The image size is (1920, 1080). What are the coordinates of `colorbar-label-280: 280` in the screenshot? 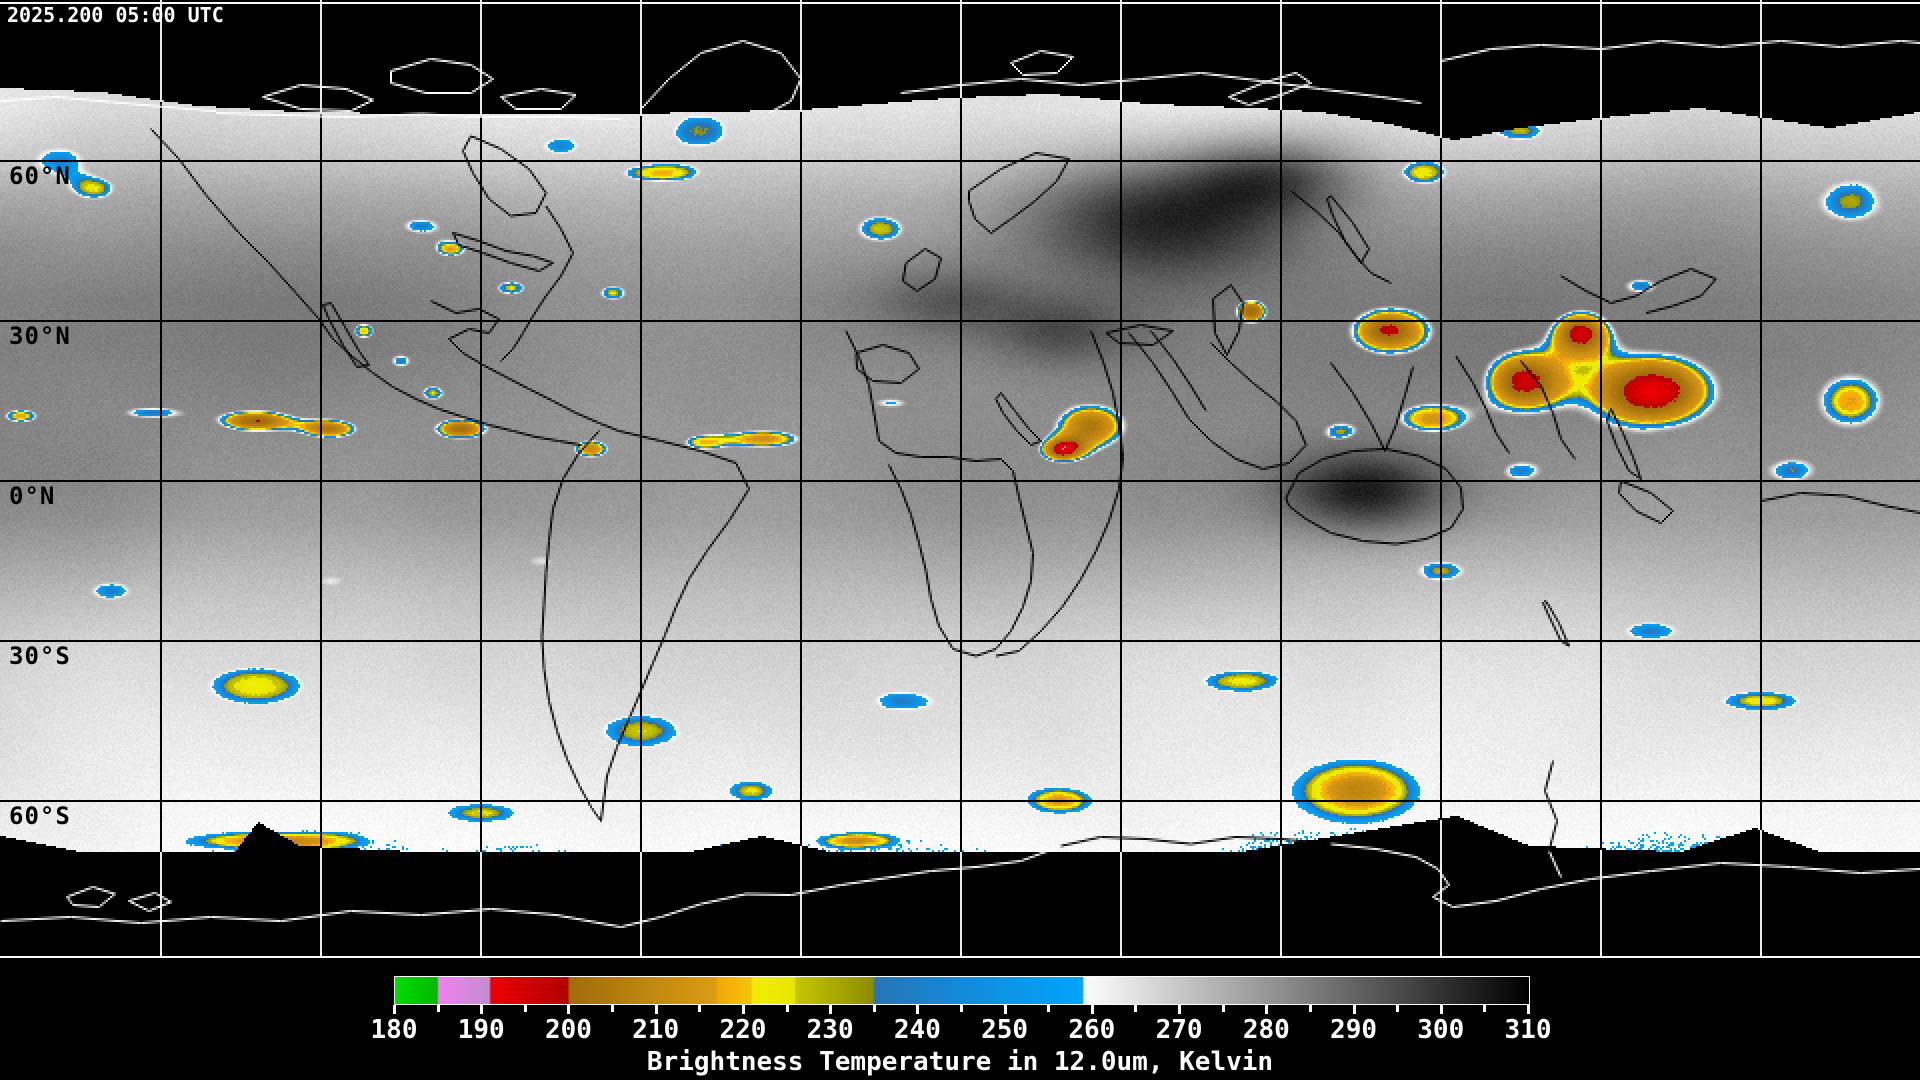 It's located at (1266, 1030).